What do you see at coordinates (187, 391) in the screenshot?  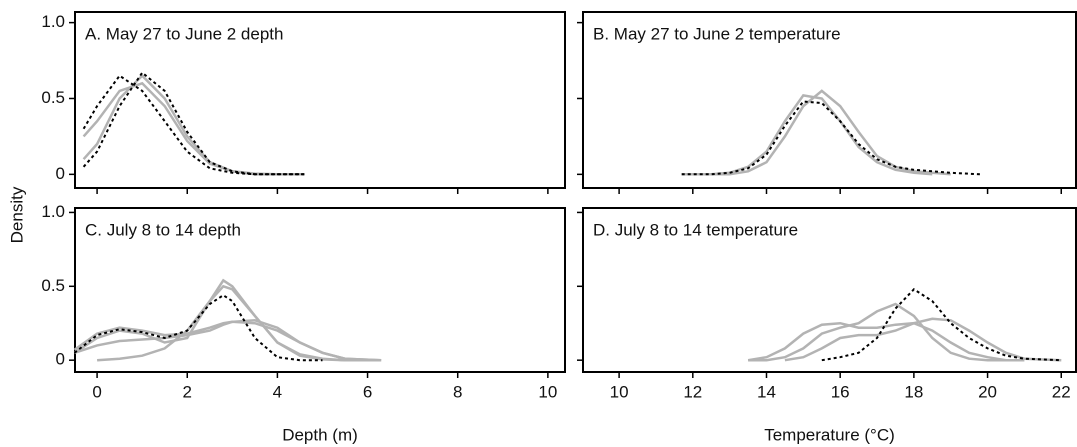 I see `x-tick-label: 2` at bounding box center [187, 391].